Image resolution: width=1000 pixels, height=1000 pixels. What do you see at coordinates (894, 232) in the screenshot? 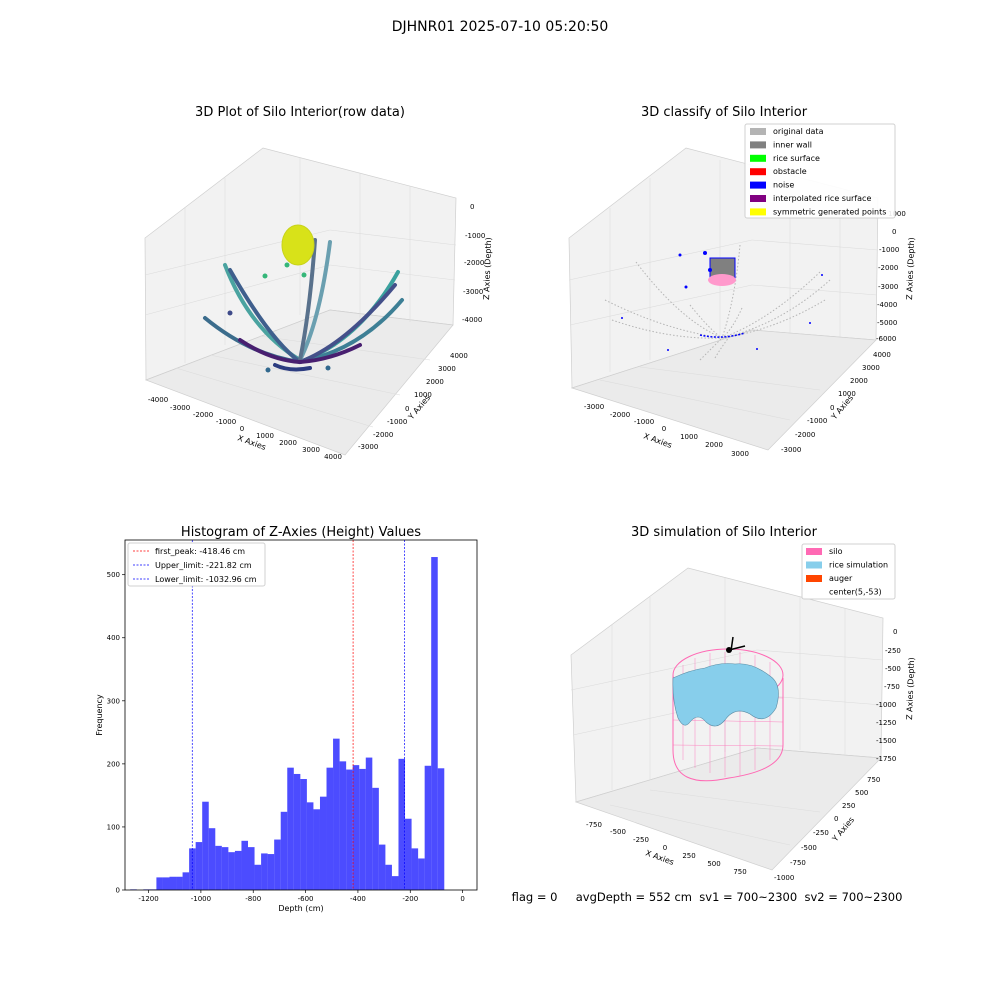
I see `classify-z-tick: 0` at bounding box center [894, 232].